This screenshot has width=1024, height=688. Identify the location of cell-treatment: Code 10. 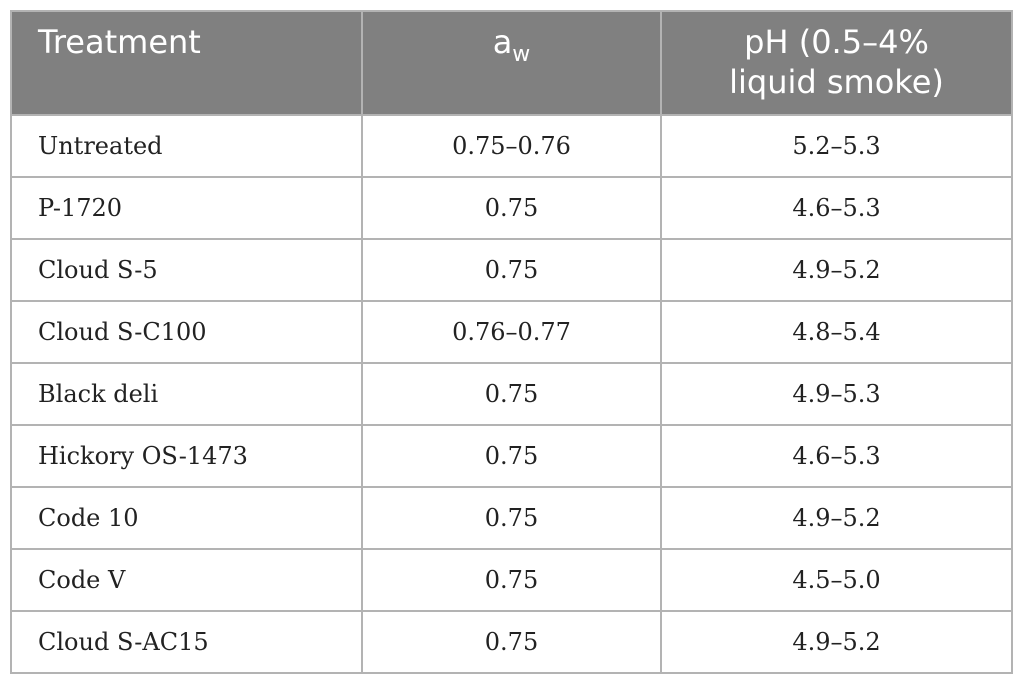
(186, 518).